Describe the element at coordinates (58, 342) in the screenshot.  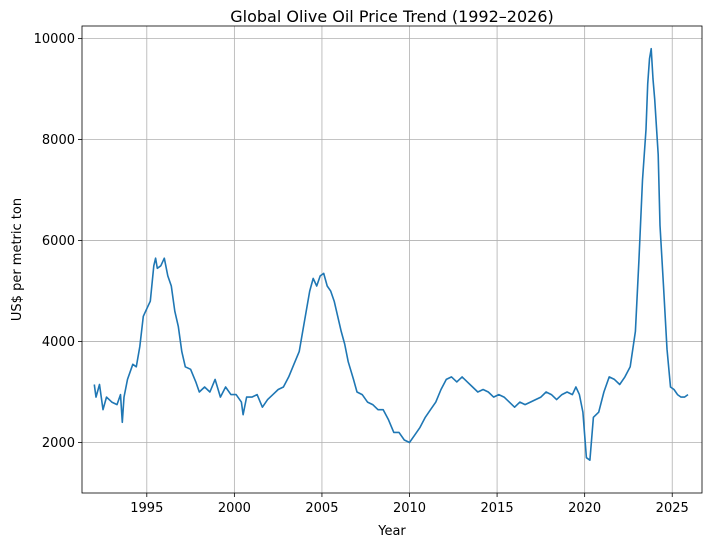
I see `y-tick-label: 4000` at that location.